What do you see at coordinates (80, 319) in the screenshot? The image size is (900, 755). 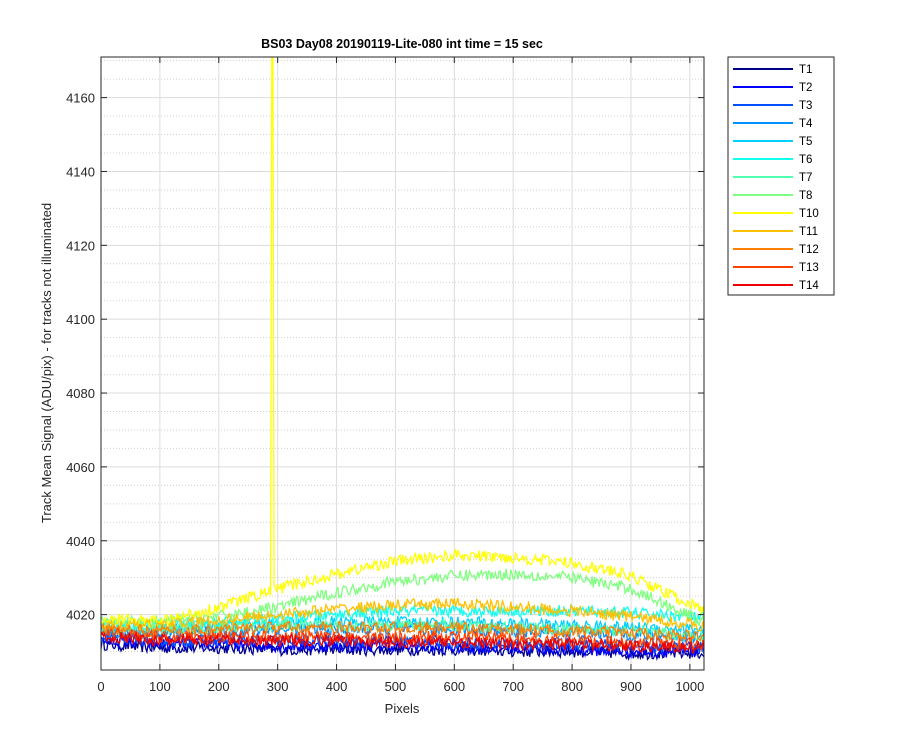 I see `y-tick-label: 4100` at bounding box center [80, 319].